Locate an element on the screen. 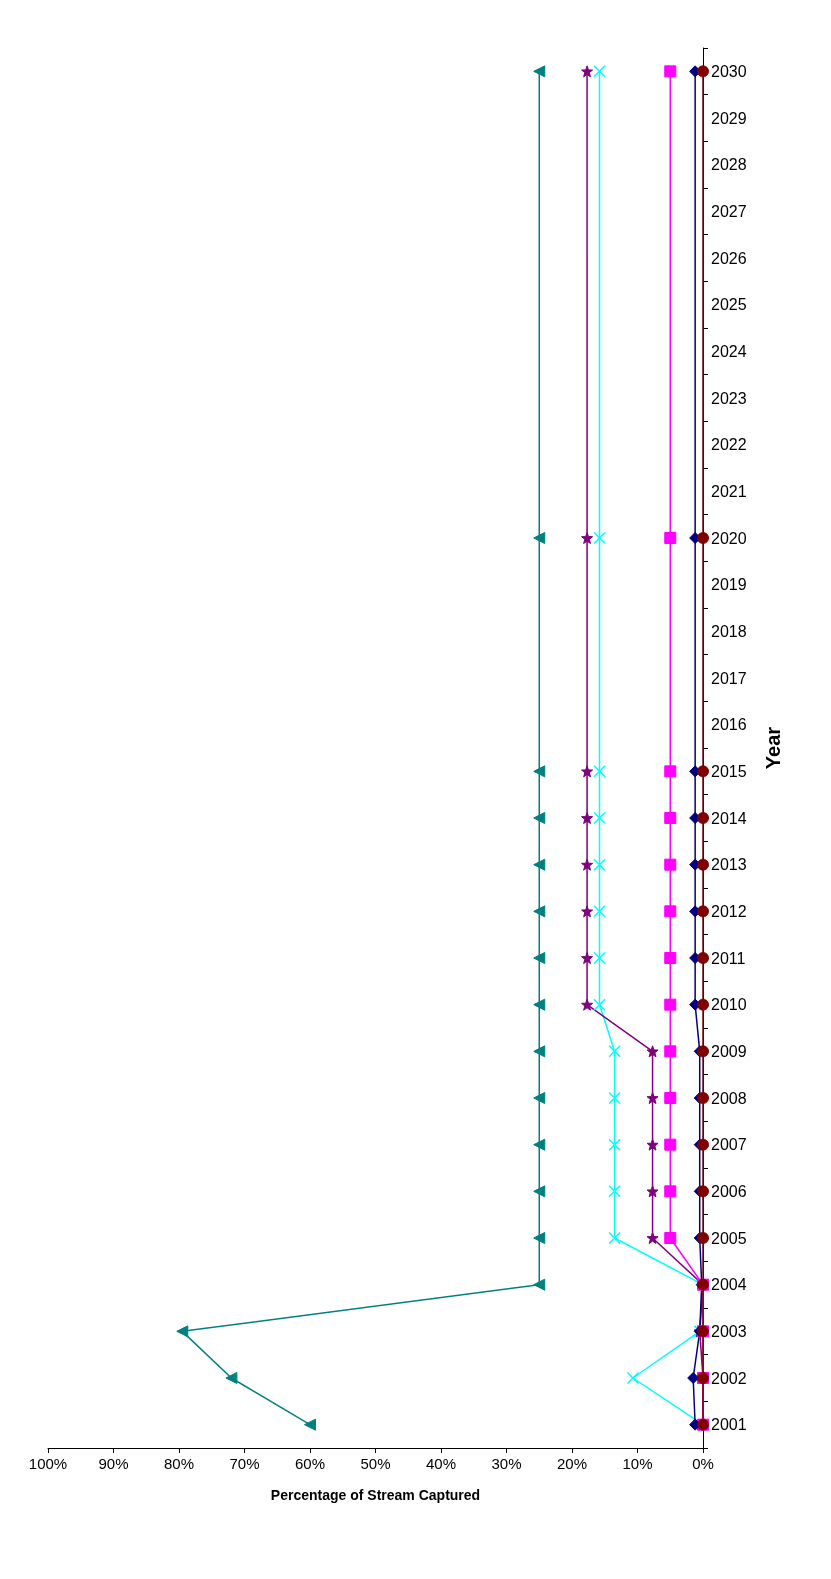 The height and width of the screenshot is (1579, 831). y-tick-label: 2008 is located at coordinates (729, 1098).